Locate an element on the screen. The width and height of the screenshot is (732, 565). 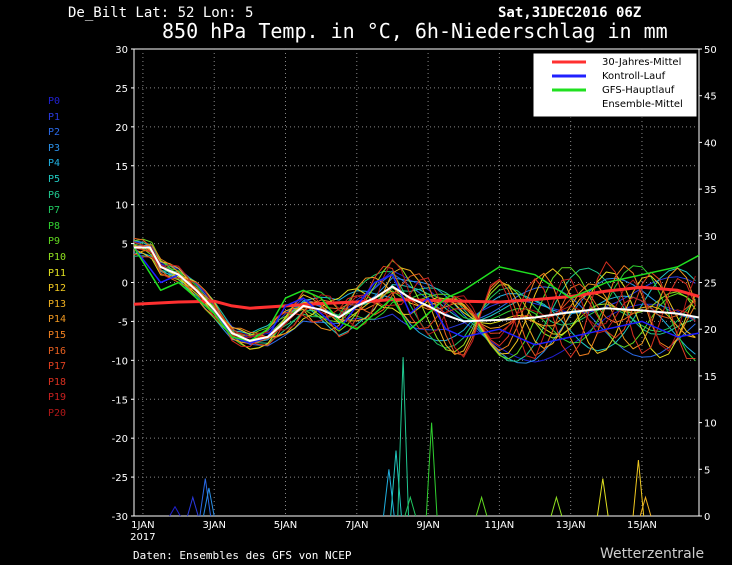
x-tick-label: 1JAN is located at coordinates (142, 525).